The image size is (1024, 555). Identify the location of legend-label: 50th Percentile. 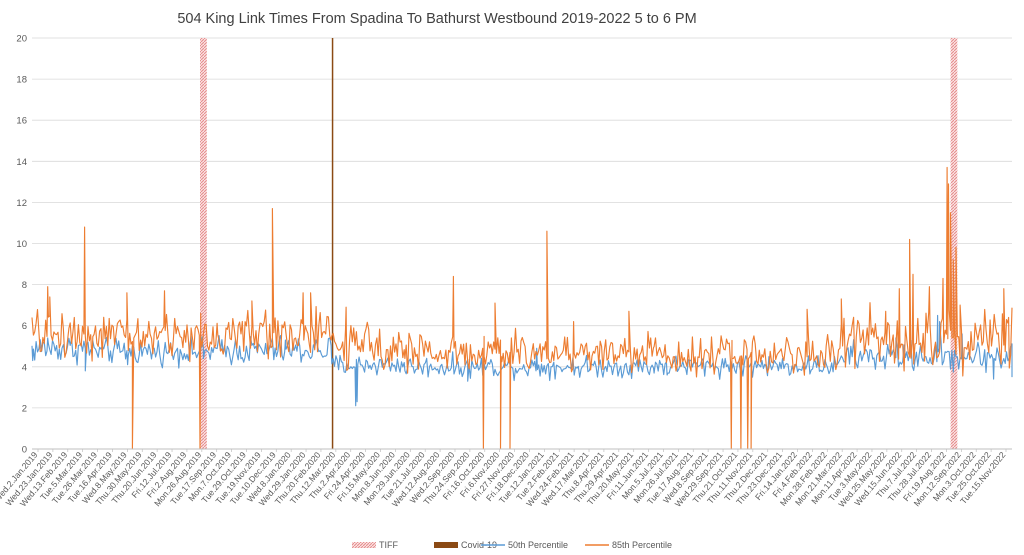
(538, 545).